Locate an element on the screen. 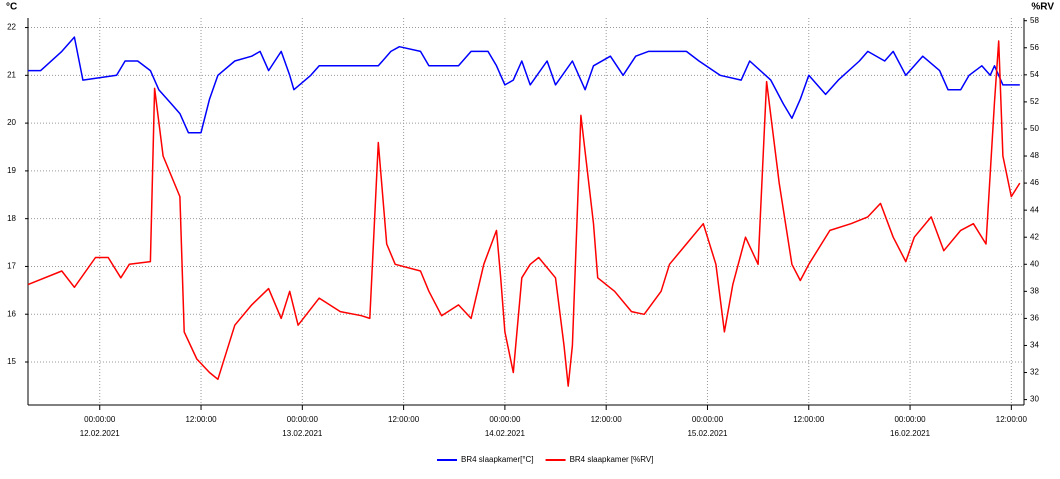 The width and height of the screenshot is (1060, 479). y-tick-label: 21 is located at coordinates (11, 74).